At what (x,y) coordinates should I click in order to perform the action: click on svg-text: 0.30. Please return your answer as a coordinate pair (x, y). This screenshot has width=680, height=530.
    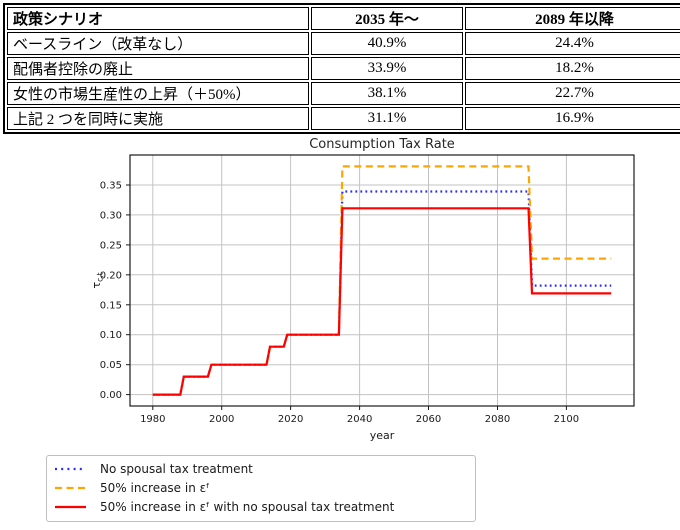
    Looking at the image, I should click on (111, 215).